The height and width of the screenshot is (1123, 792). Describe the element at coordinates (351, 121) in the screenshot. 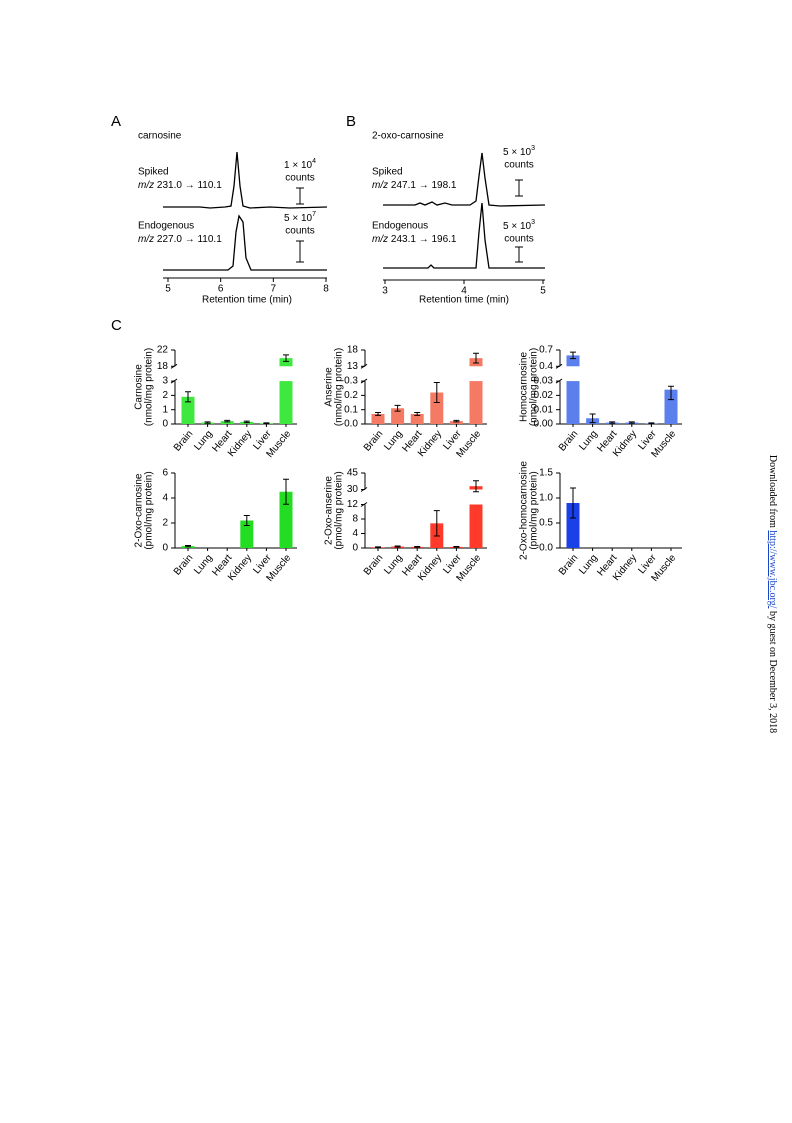

I see `panel-label: B` at that location.